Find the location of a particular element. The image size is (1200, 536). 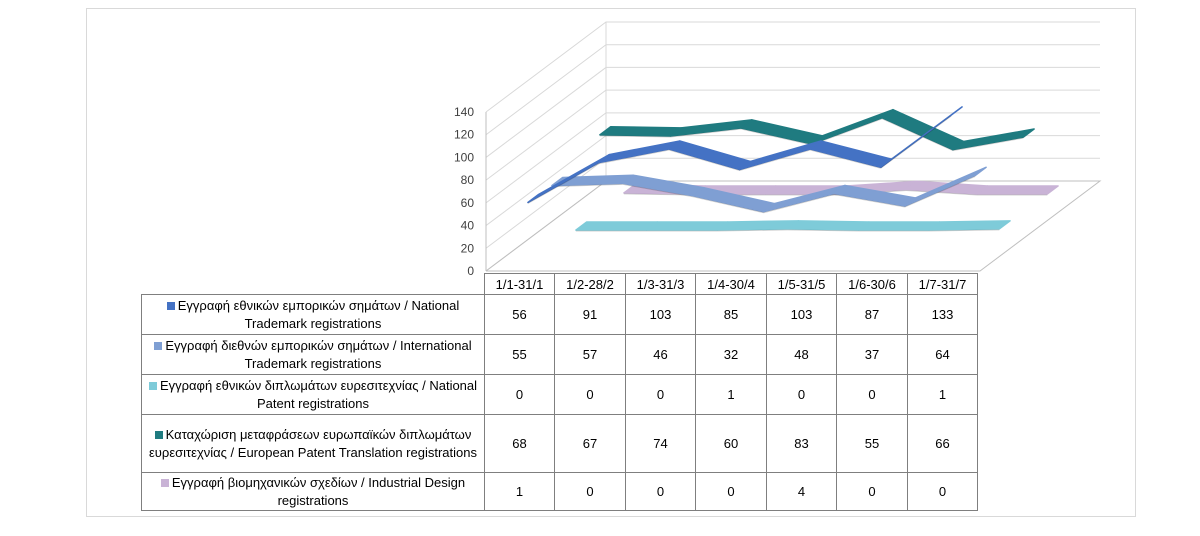

data-value-cell: 57 is located at coordinates (590, 354).